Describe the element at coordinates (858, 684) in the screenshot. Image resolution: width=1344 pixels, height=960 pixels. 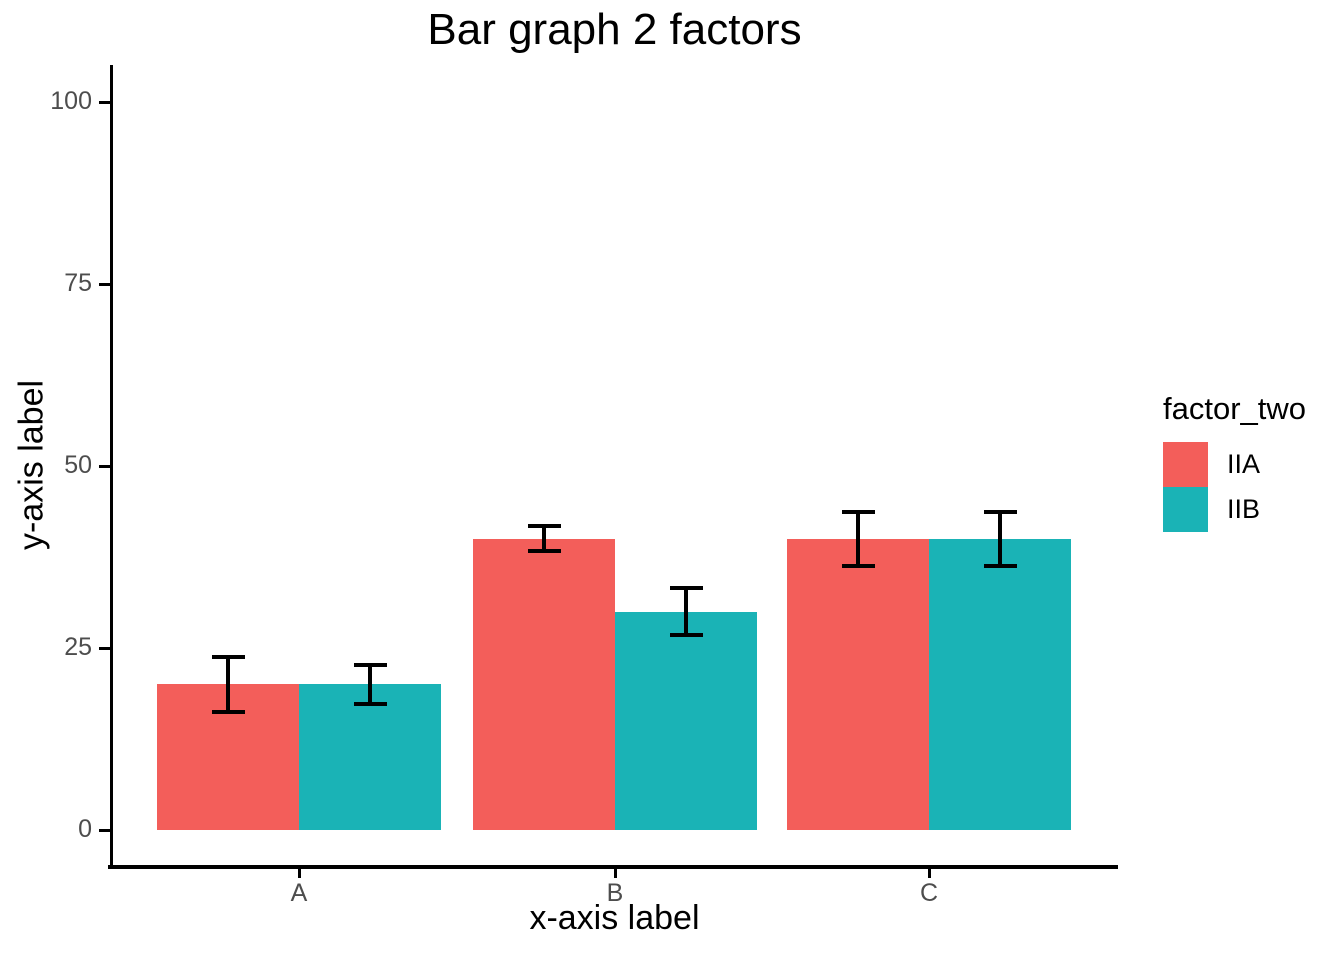
I see `bar-c-iia` at that location.